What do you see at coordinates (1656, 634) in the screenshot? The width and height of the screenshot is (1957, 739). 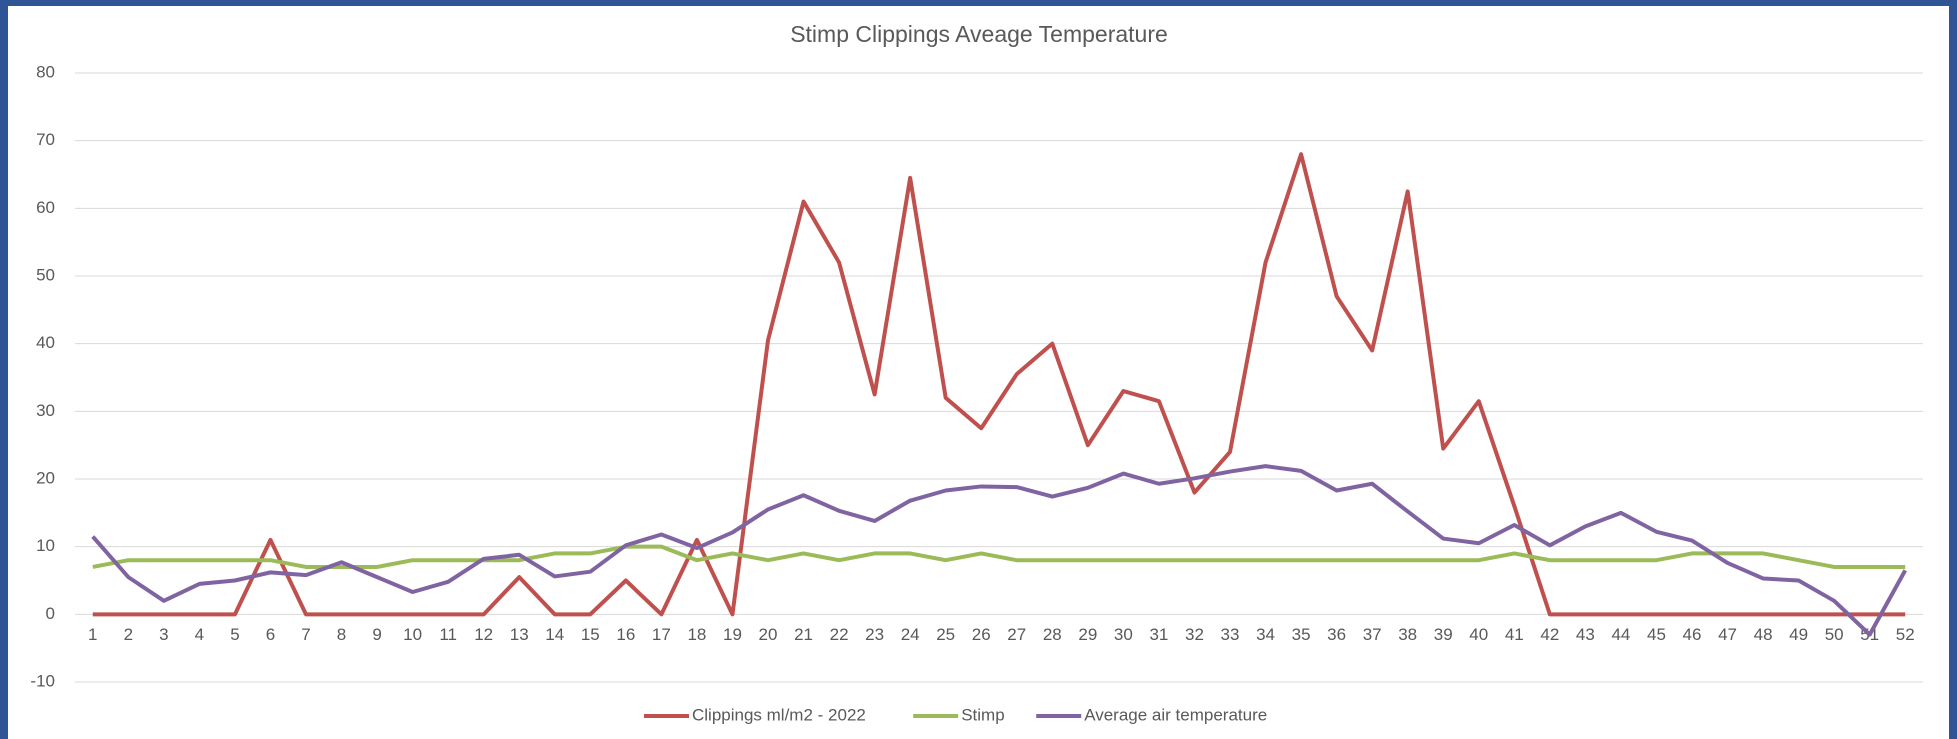 I see `x-tick-label: 45` at bounding box center [1656, 634].